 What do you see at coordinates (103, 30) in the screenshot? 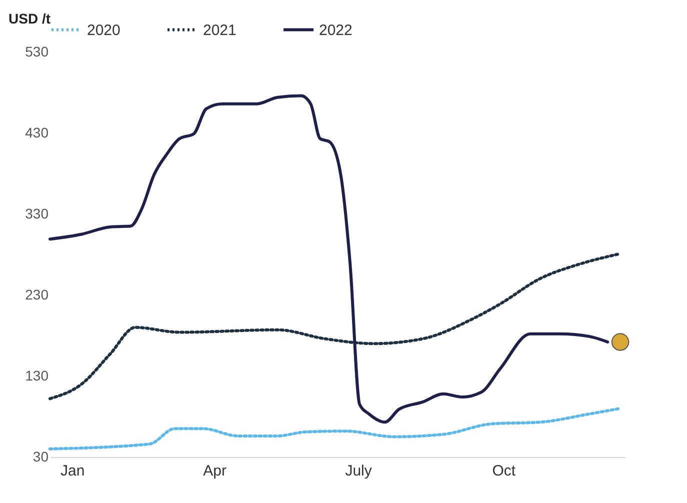
I see `legend-label: 2020` at bounding box center [103, 30].